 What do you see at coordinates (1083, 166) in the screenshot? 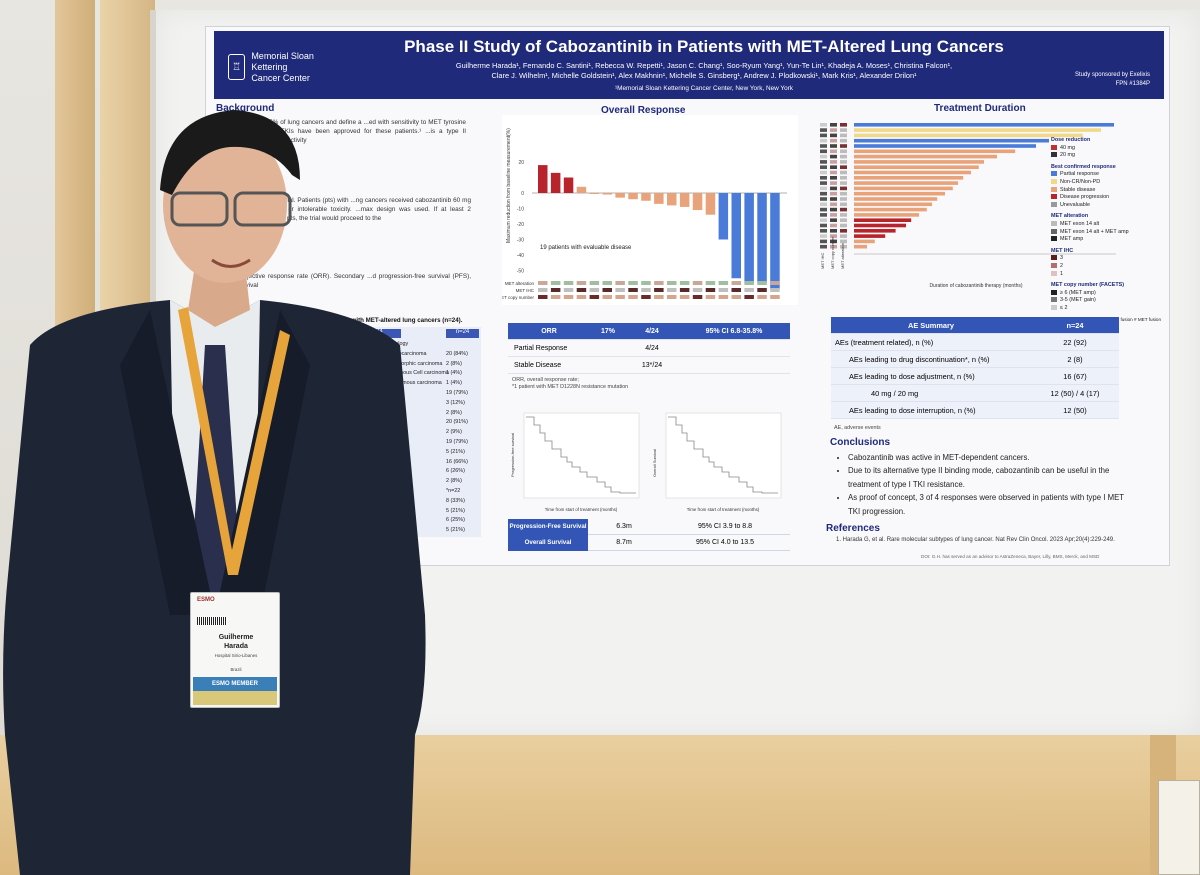
I see `legend-heading: Best confirmed response` at bounding box center [1083, 166].